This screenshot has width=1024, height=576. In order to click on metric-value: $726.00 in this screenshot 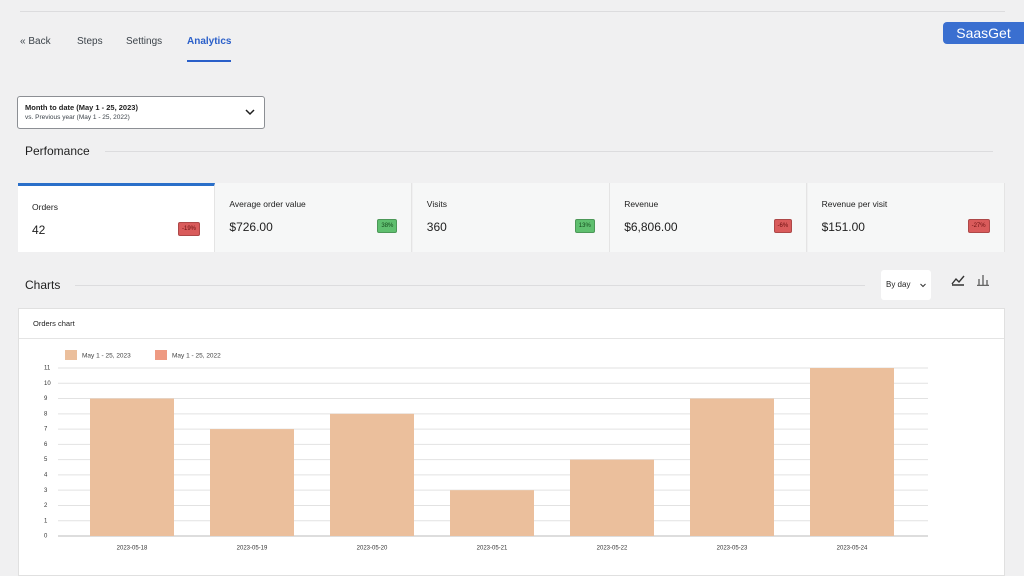, I will do `click(251, 227)`.